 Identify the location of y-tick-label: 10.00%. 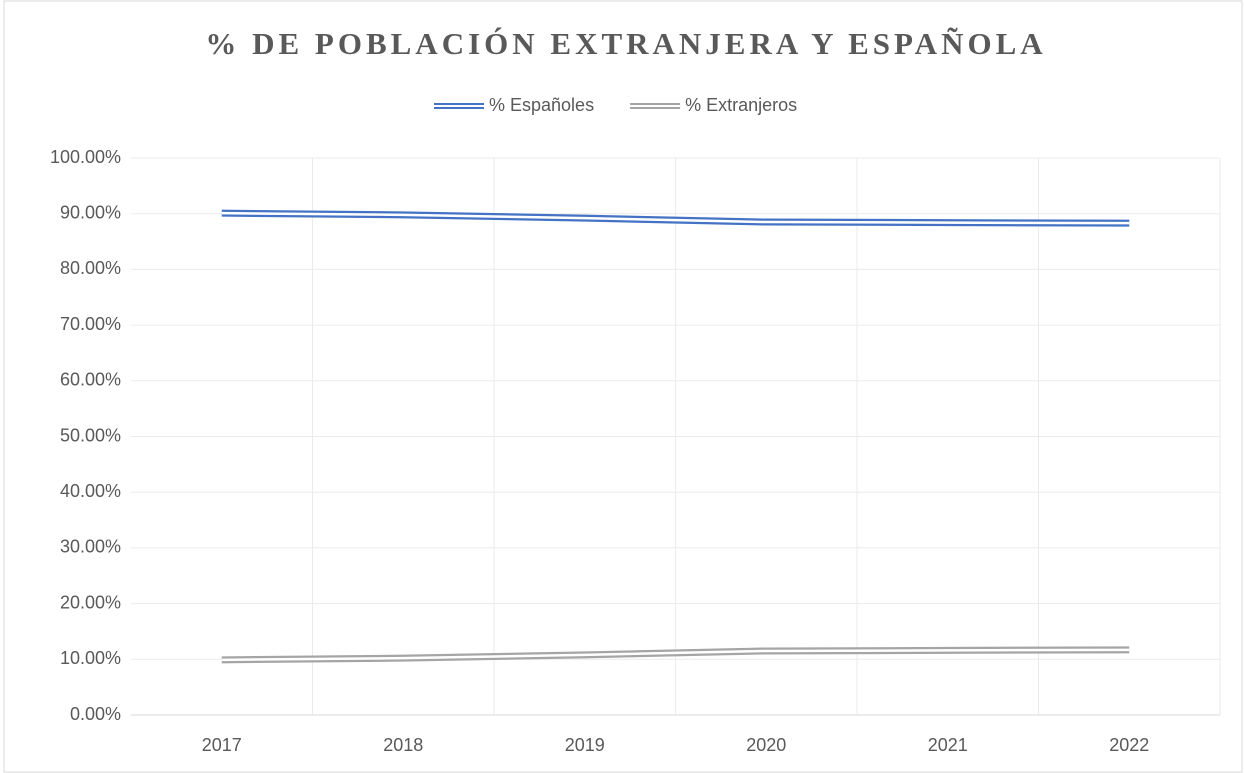
(90, 658).